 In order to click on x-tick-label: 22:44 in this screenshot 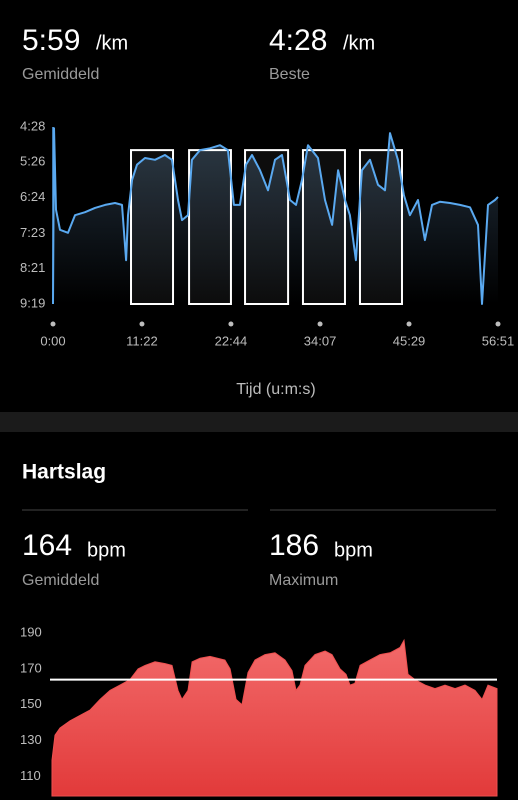, I will do `click(231, 340)`.